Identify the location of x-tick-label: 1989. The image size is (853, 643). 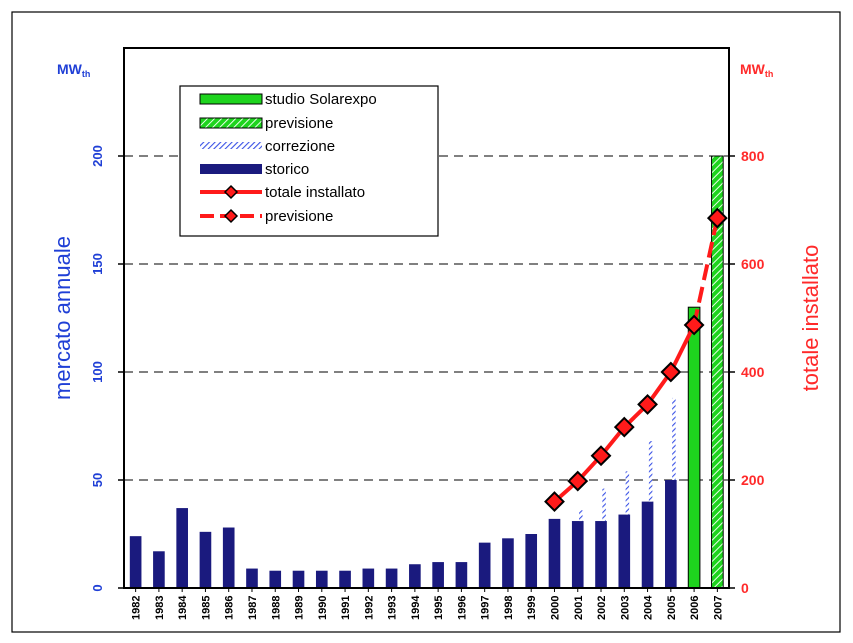
(300, 608).